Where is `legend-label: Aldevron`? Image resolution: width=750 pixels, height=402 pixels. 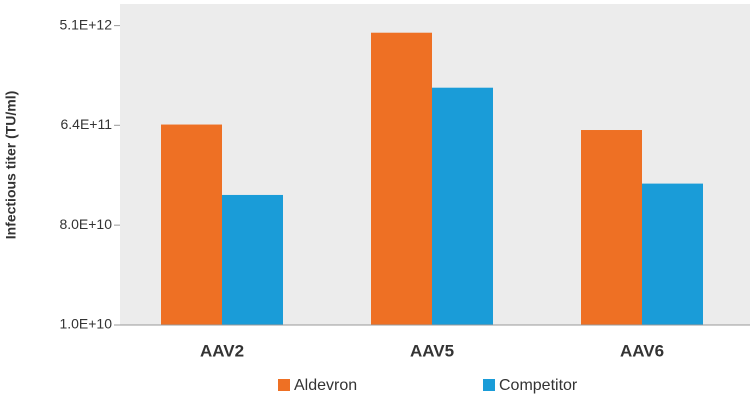
legend-label: Aldevron is located at coordinates (325, 385).